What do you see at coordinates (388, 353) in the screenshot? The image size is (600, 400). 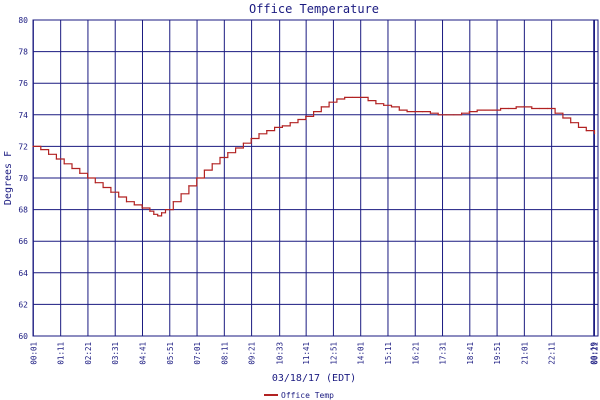 I see `x-tick-label: 15:11` at bounding box center [388, 353].